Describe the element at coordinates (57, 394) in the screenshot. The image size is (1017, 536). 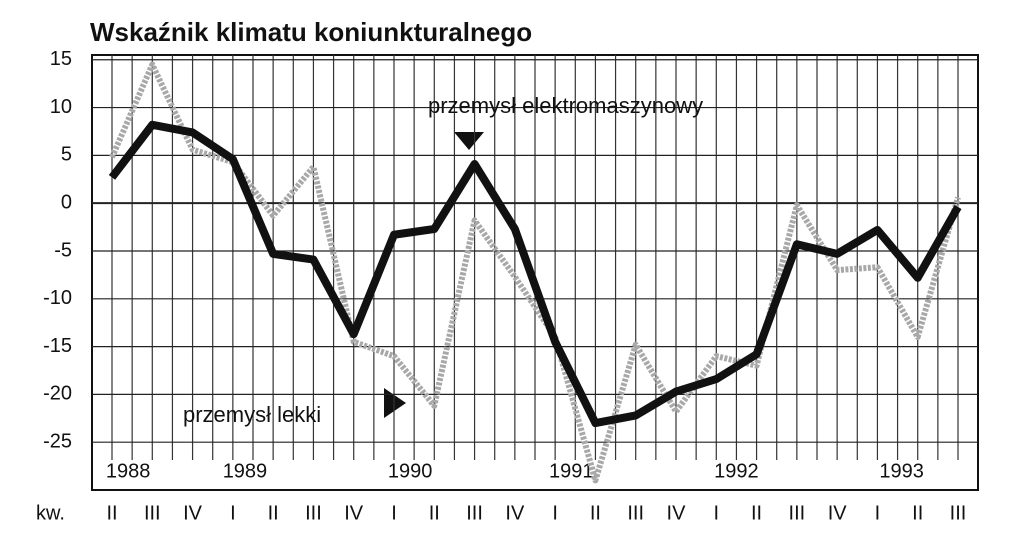
I see `y-tick-label: -20` at that location.